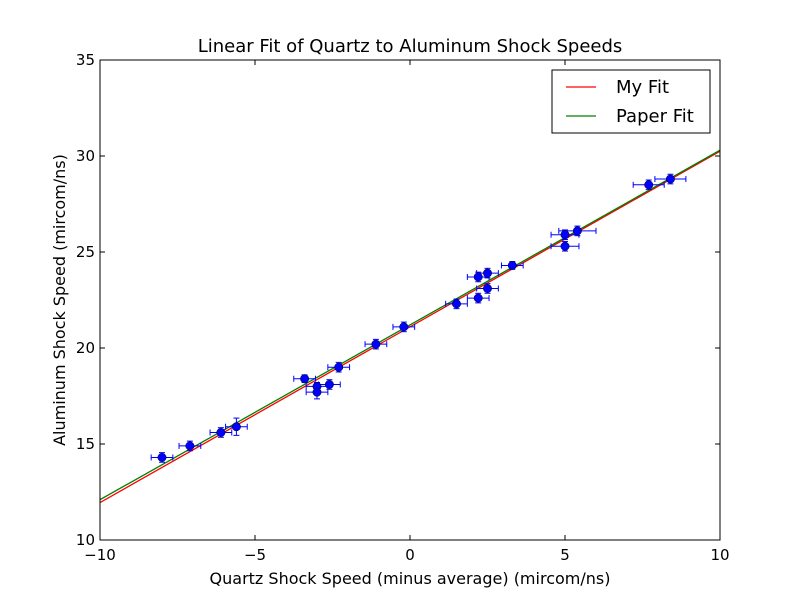  Describe the element at coordinates (85, 60) in the screenshot. I see `y-tick-label: 35` at that location.